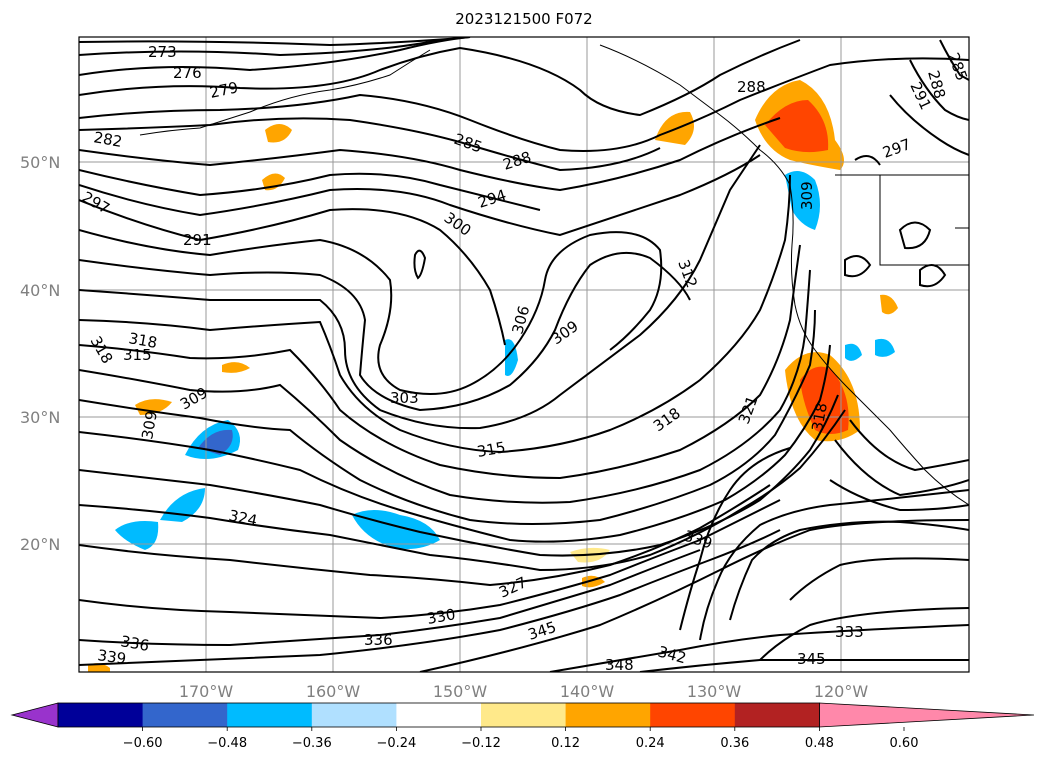 This screenshot has width=1047, height=765. I want to click on lon-label: 170°W, so click(206, 691).